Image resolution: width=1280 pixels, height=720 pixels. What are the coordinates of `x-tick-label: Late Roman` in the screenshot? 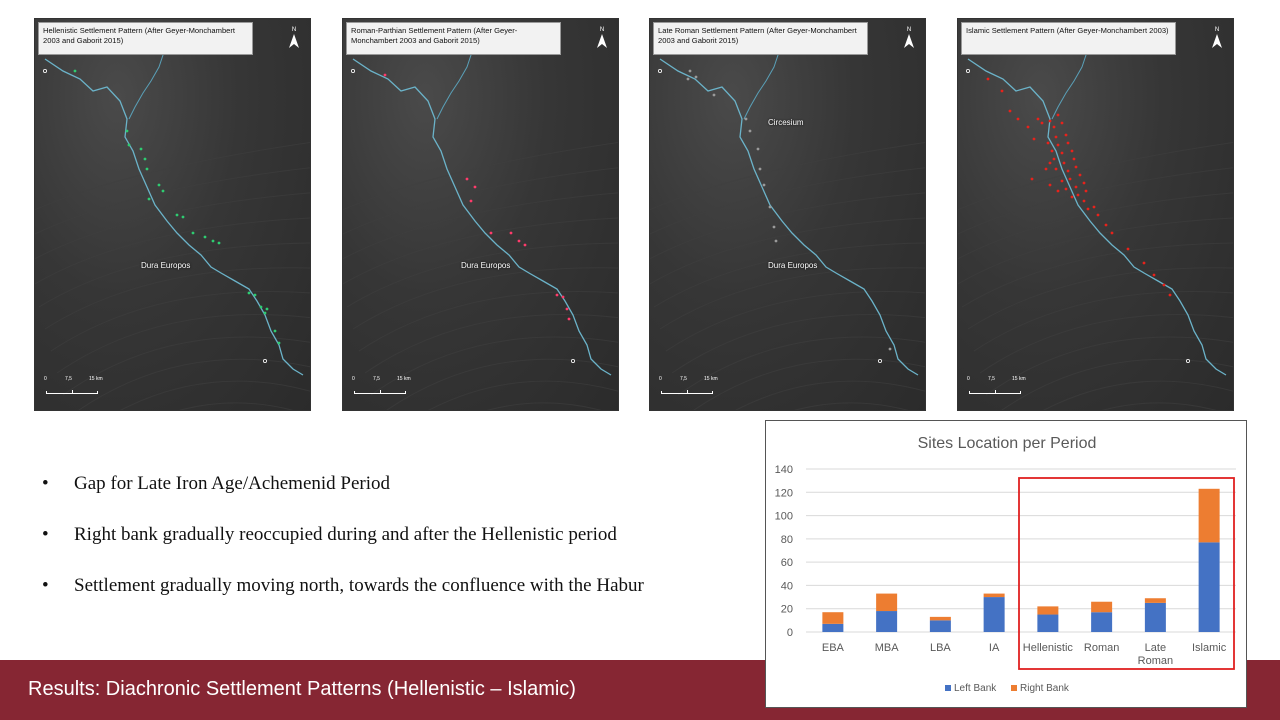 It's located at (1155, 654).